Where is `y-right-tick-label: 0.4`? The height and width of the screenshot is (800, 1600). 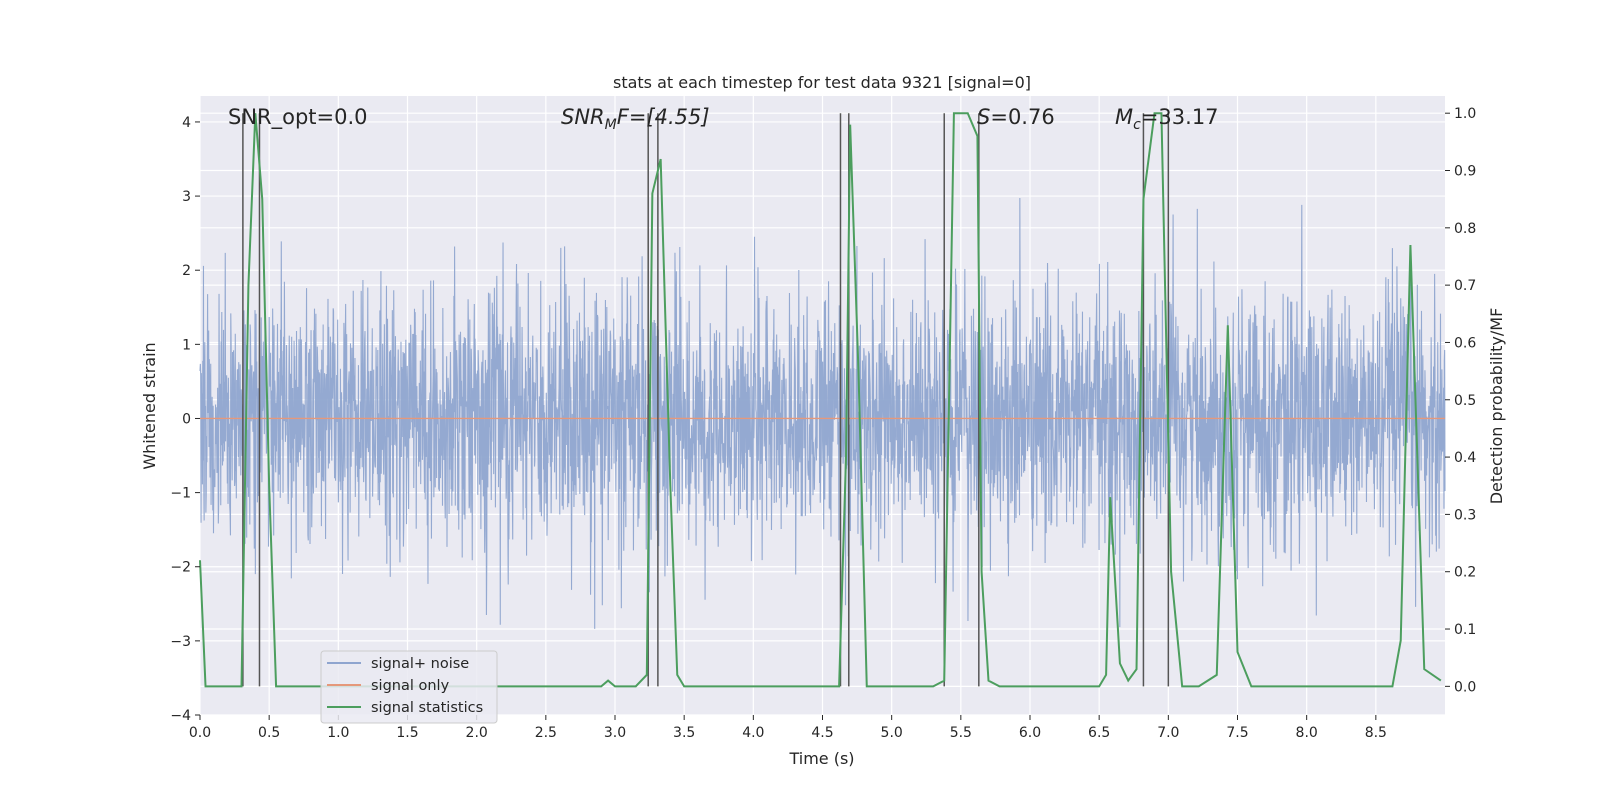
y-right-tick-label: 0.4 is located at coordinates (1465, 458).